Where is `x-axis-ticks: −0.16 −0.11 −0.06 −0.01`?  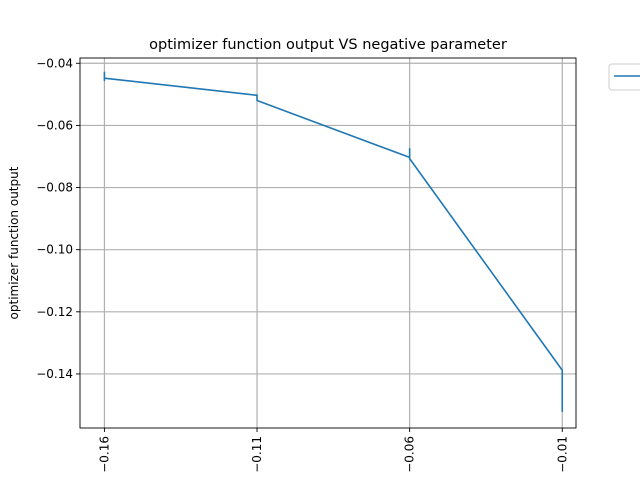 x-axis-ticks: −0.16 −0.11 −0.06 −0.01 is located at coordinates (333, 450).